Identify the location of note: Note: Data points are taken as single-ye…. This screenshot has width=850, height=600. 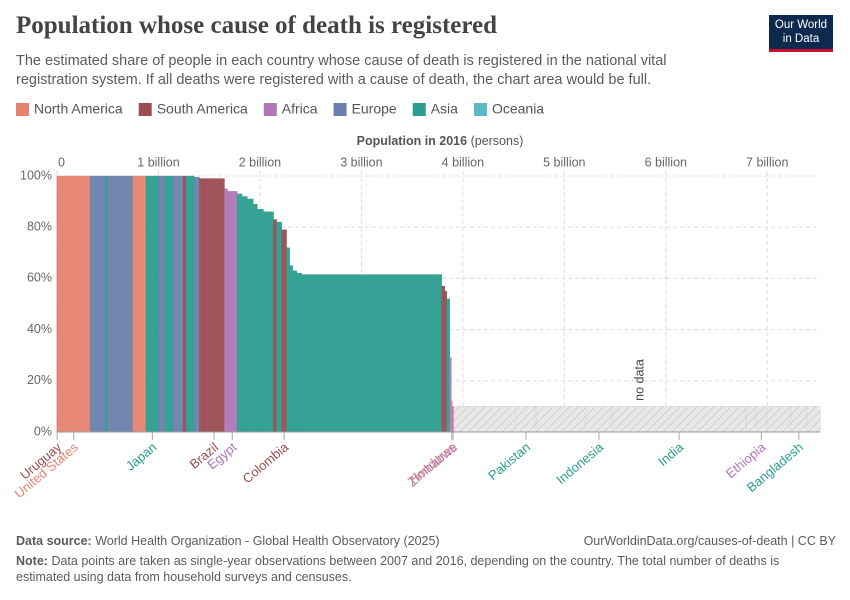
(426, 569).